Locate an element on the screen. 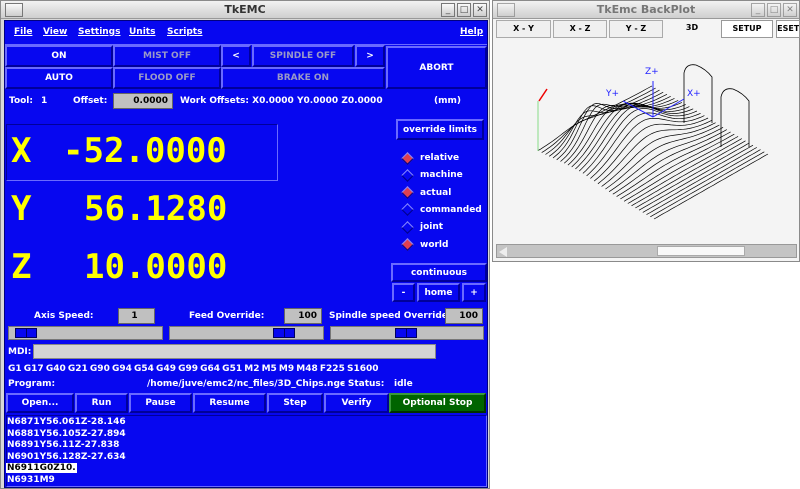 This screenshot has width=800, height=489. coord-mode-world: world is located at coordinates (424, 245).